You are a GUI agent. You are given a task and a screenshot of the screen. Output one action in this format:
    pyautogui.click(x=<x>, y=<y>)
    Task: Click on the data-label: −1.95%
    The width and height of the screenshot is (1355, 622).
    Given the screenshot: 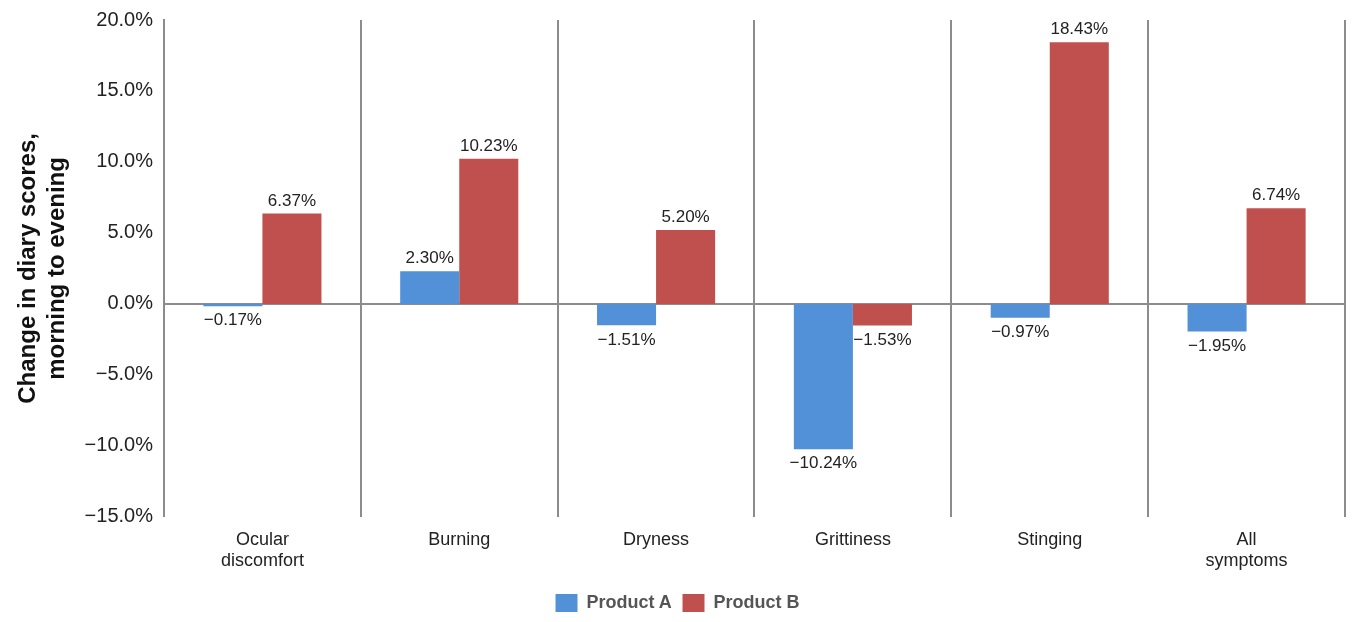 What is the action you would take?
    pyautogui.click(x=1217, y=345)
    